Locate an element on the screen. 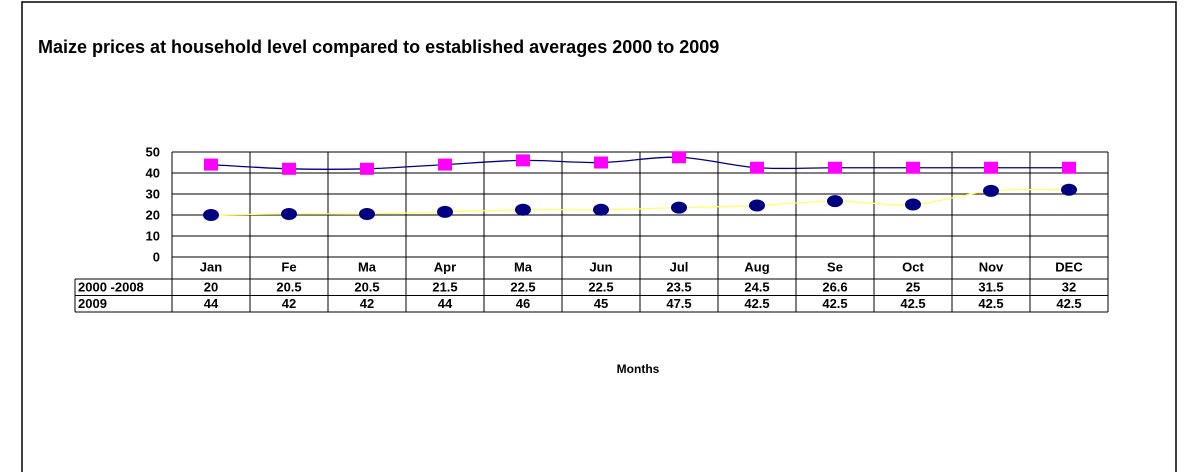 The image size is (1200, 472). x-tick-label: Jun is located at coordinates (600, 266).